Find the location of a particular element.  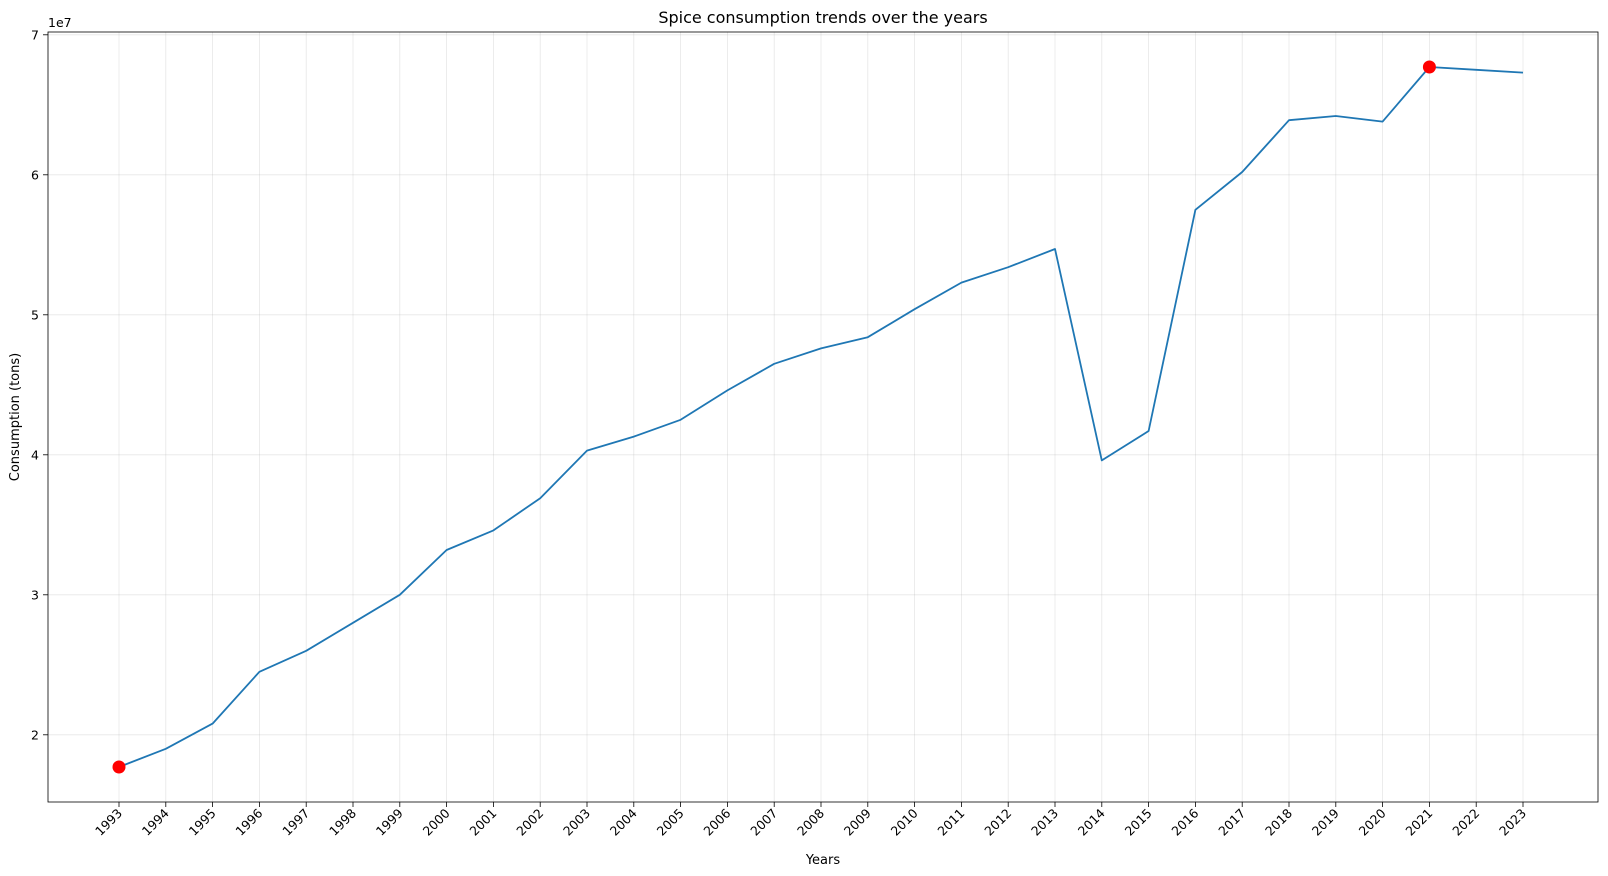

y-tick-label: 3 is located at coordinates (35, 594).